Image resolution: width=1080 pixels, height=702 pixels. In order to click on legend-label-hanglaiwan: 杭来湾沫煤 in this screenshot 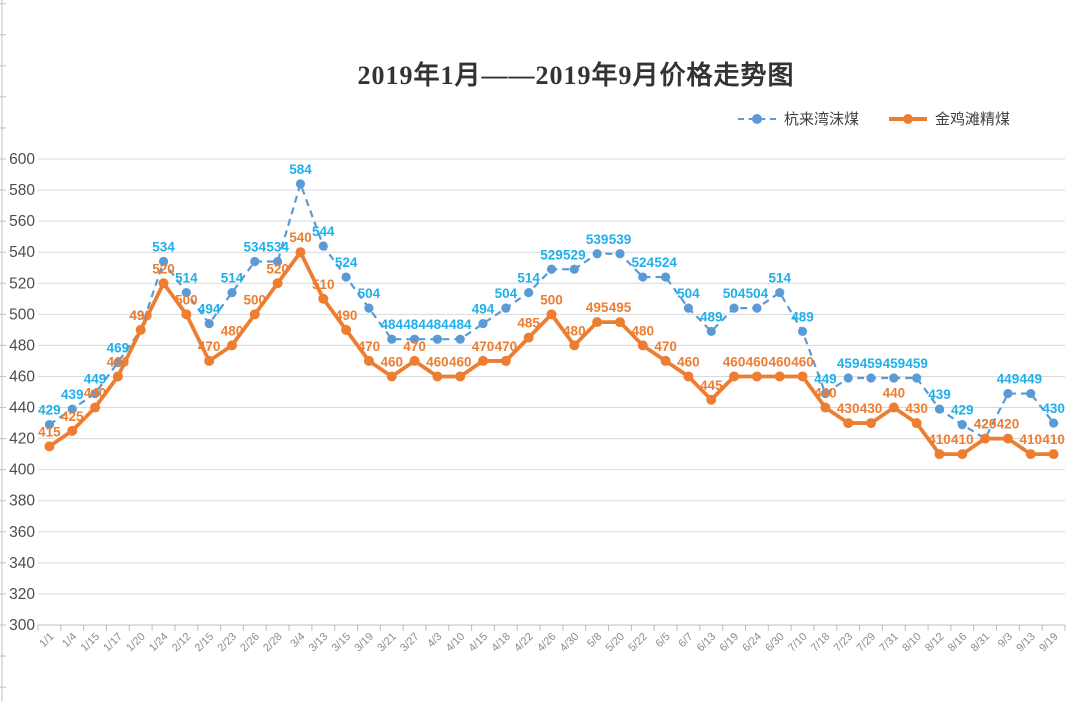, I will do `click(822, 119)`.